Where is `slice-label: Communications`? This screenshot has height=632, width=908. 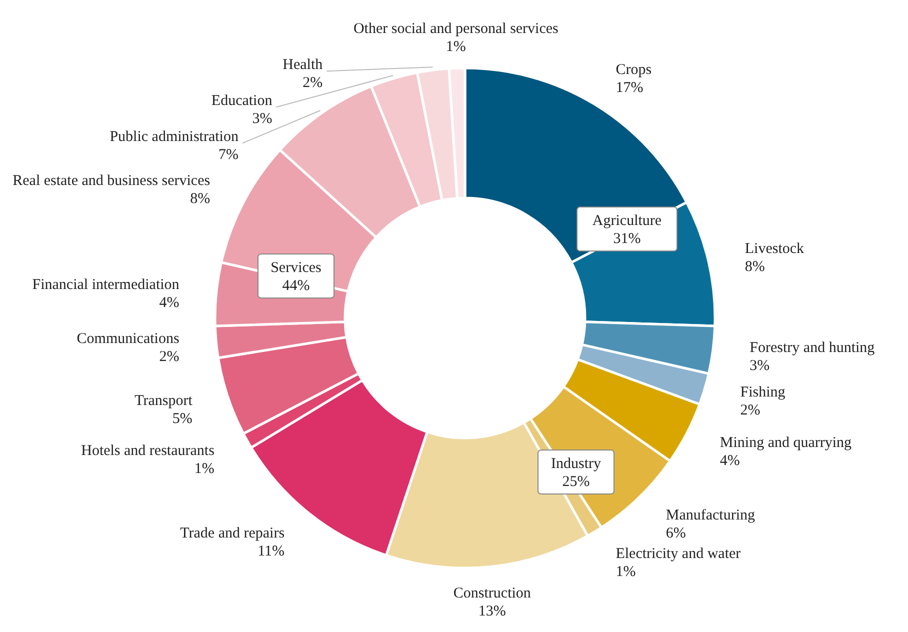
slice-label: Communications is located at coordinates (128, 339).